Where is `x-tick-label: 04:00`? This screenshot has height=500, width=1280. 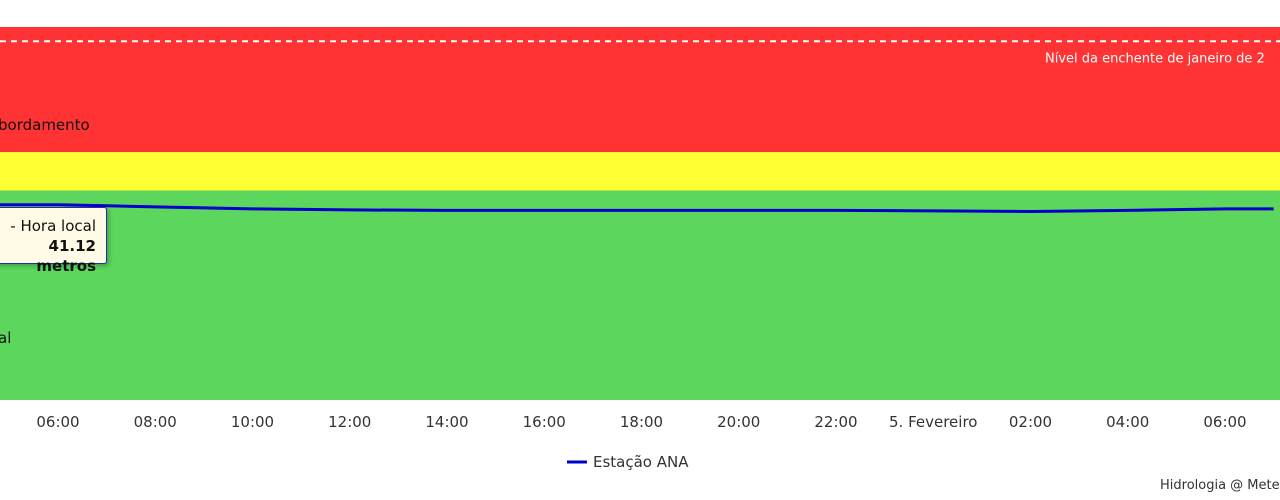 x-tick-label: 04:00 is located at coordinates (1127, 422).